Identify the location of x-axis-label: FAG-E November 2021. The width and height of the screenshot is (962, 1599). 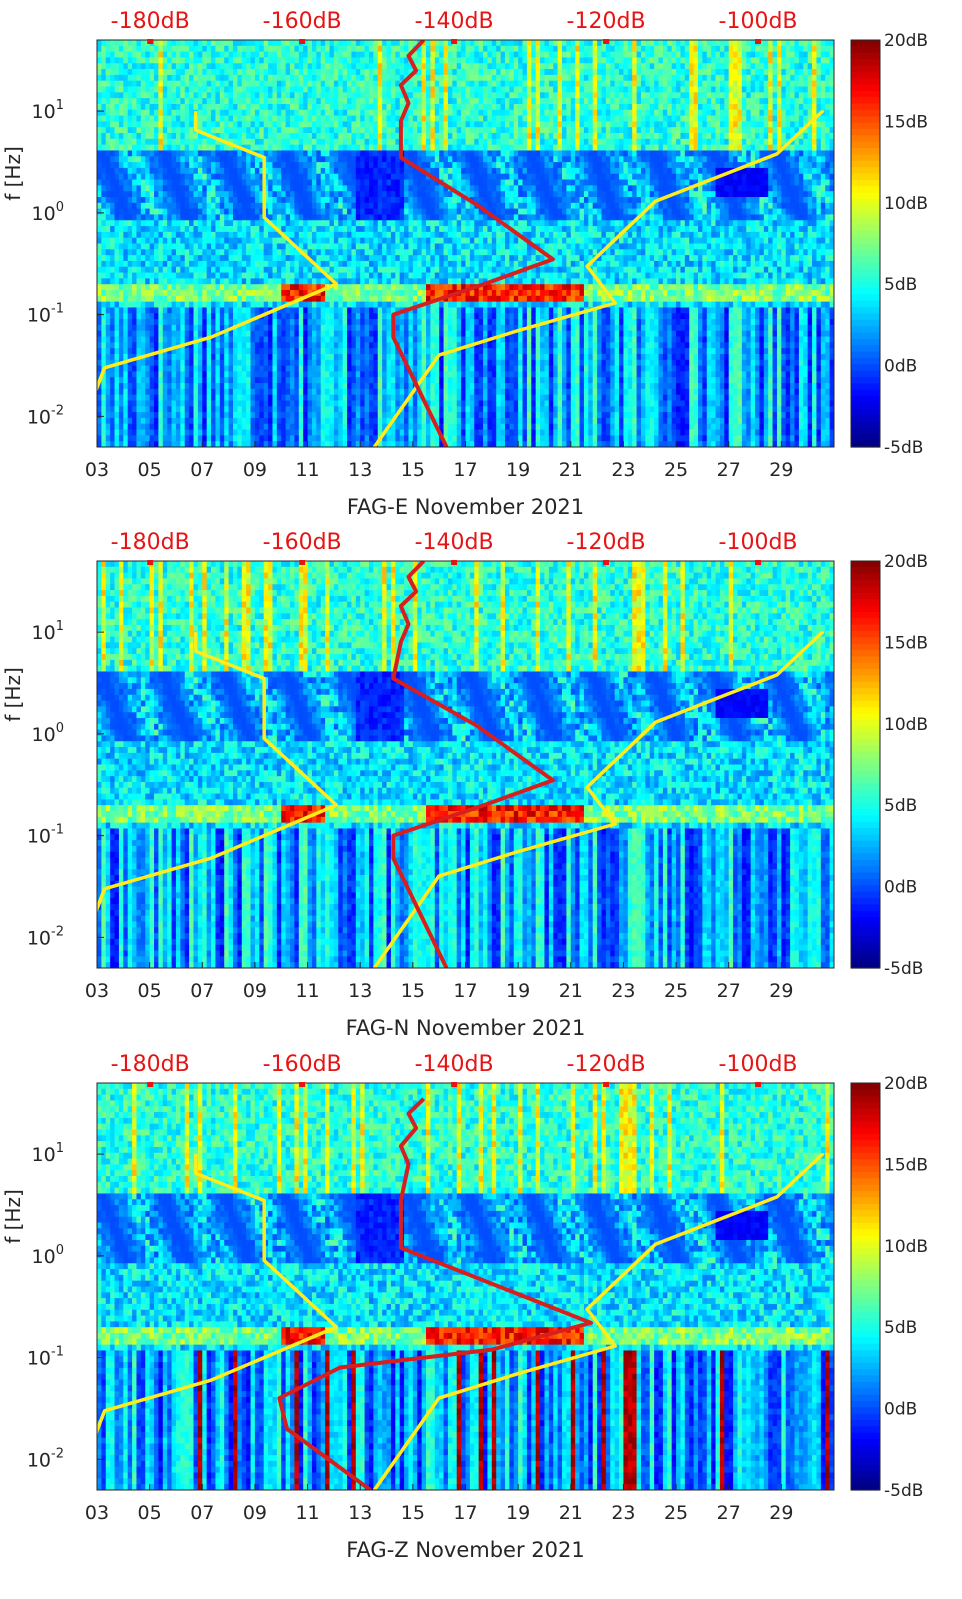
(465, 507).